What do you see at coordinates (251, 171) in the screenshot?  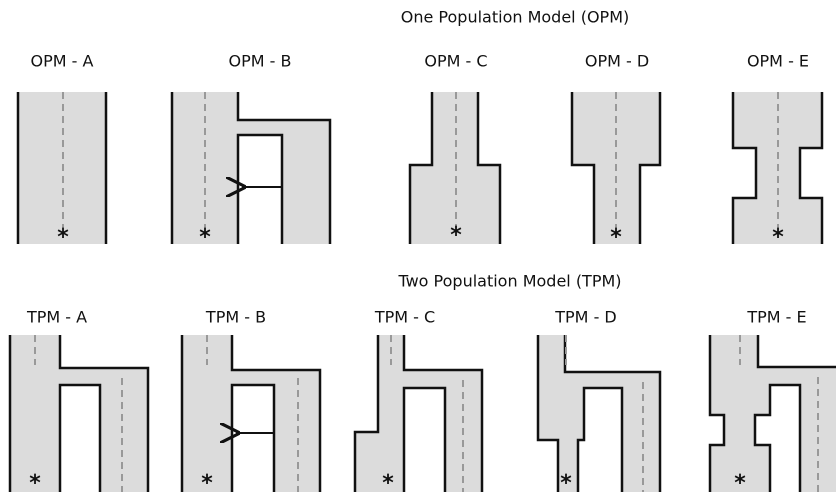 I see `opm-b: *` at bounding box center [251, 171].